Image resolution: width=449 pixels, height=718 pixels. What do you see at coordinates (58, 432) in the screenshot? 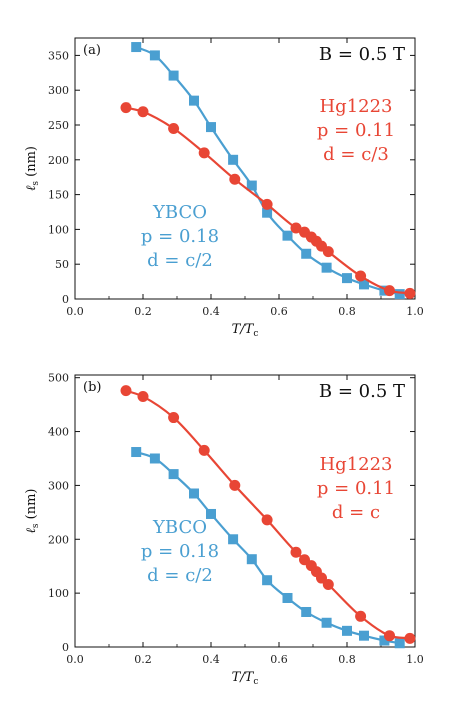
I see `y-tick-label: 400` at bounding box center [58, 432].